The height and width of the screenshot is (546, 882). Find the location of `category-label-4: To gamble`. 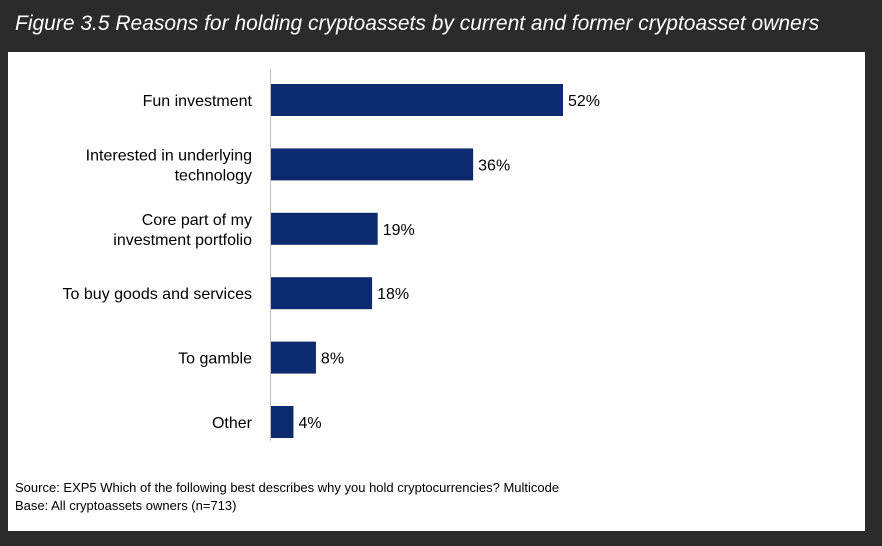

category-label-4: To gamble is located at coordinates (215, 359).